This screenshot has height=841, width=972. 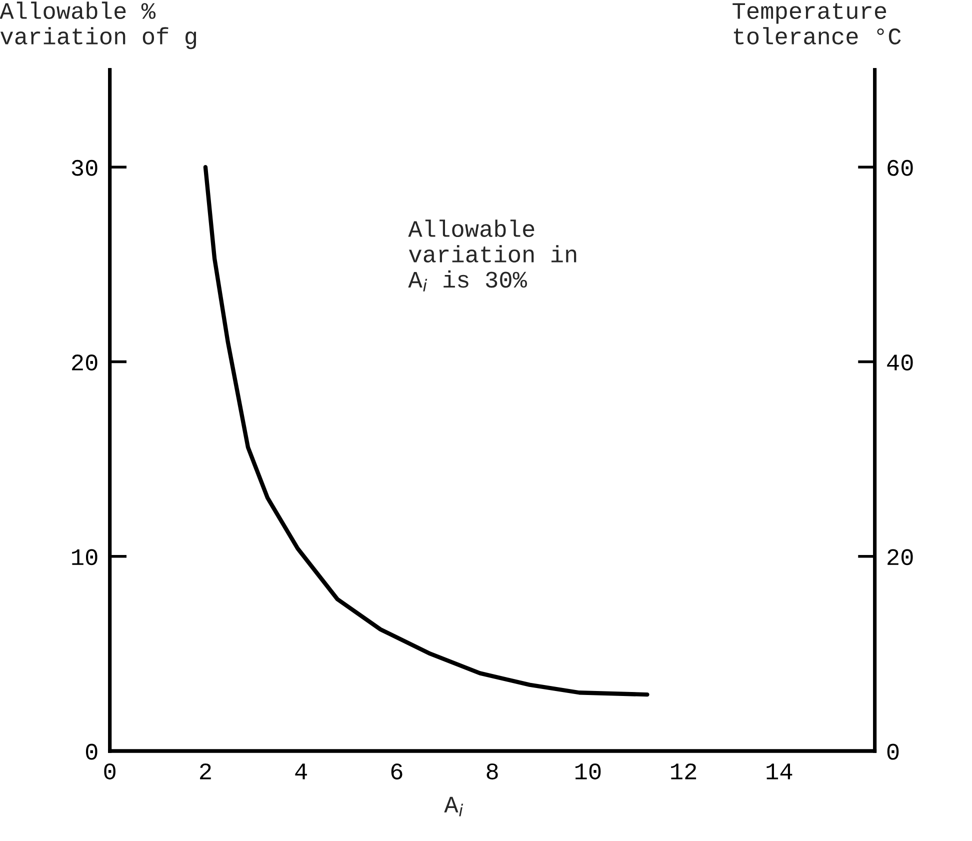 I want to click on annotation: Allowable variation in A$_{i}$ is 30%, so click(x=492, y=256).